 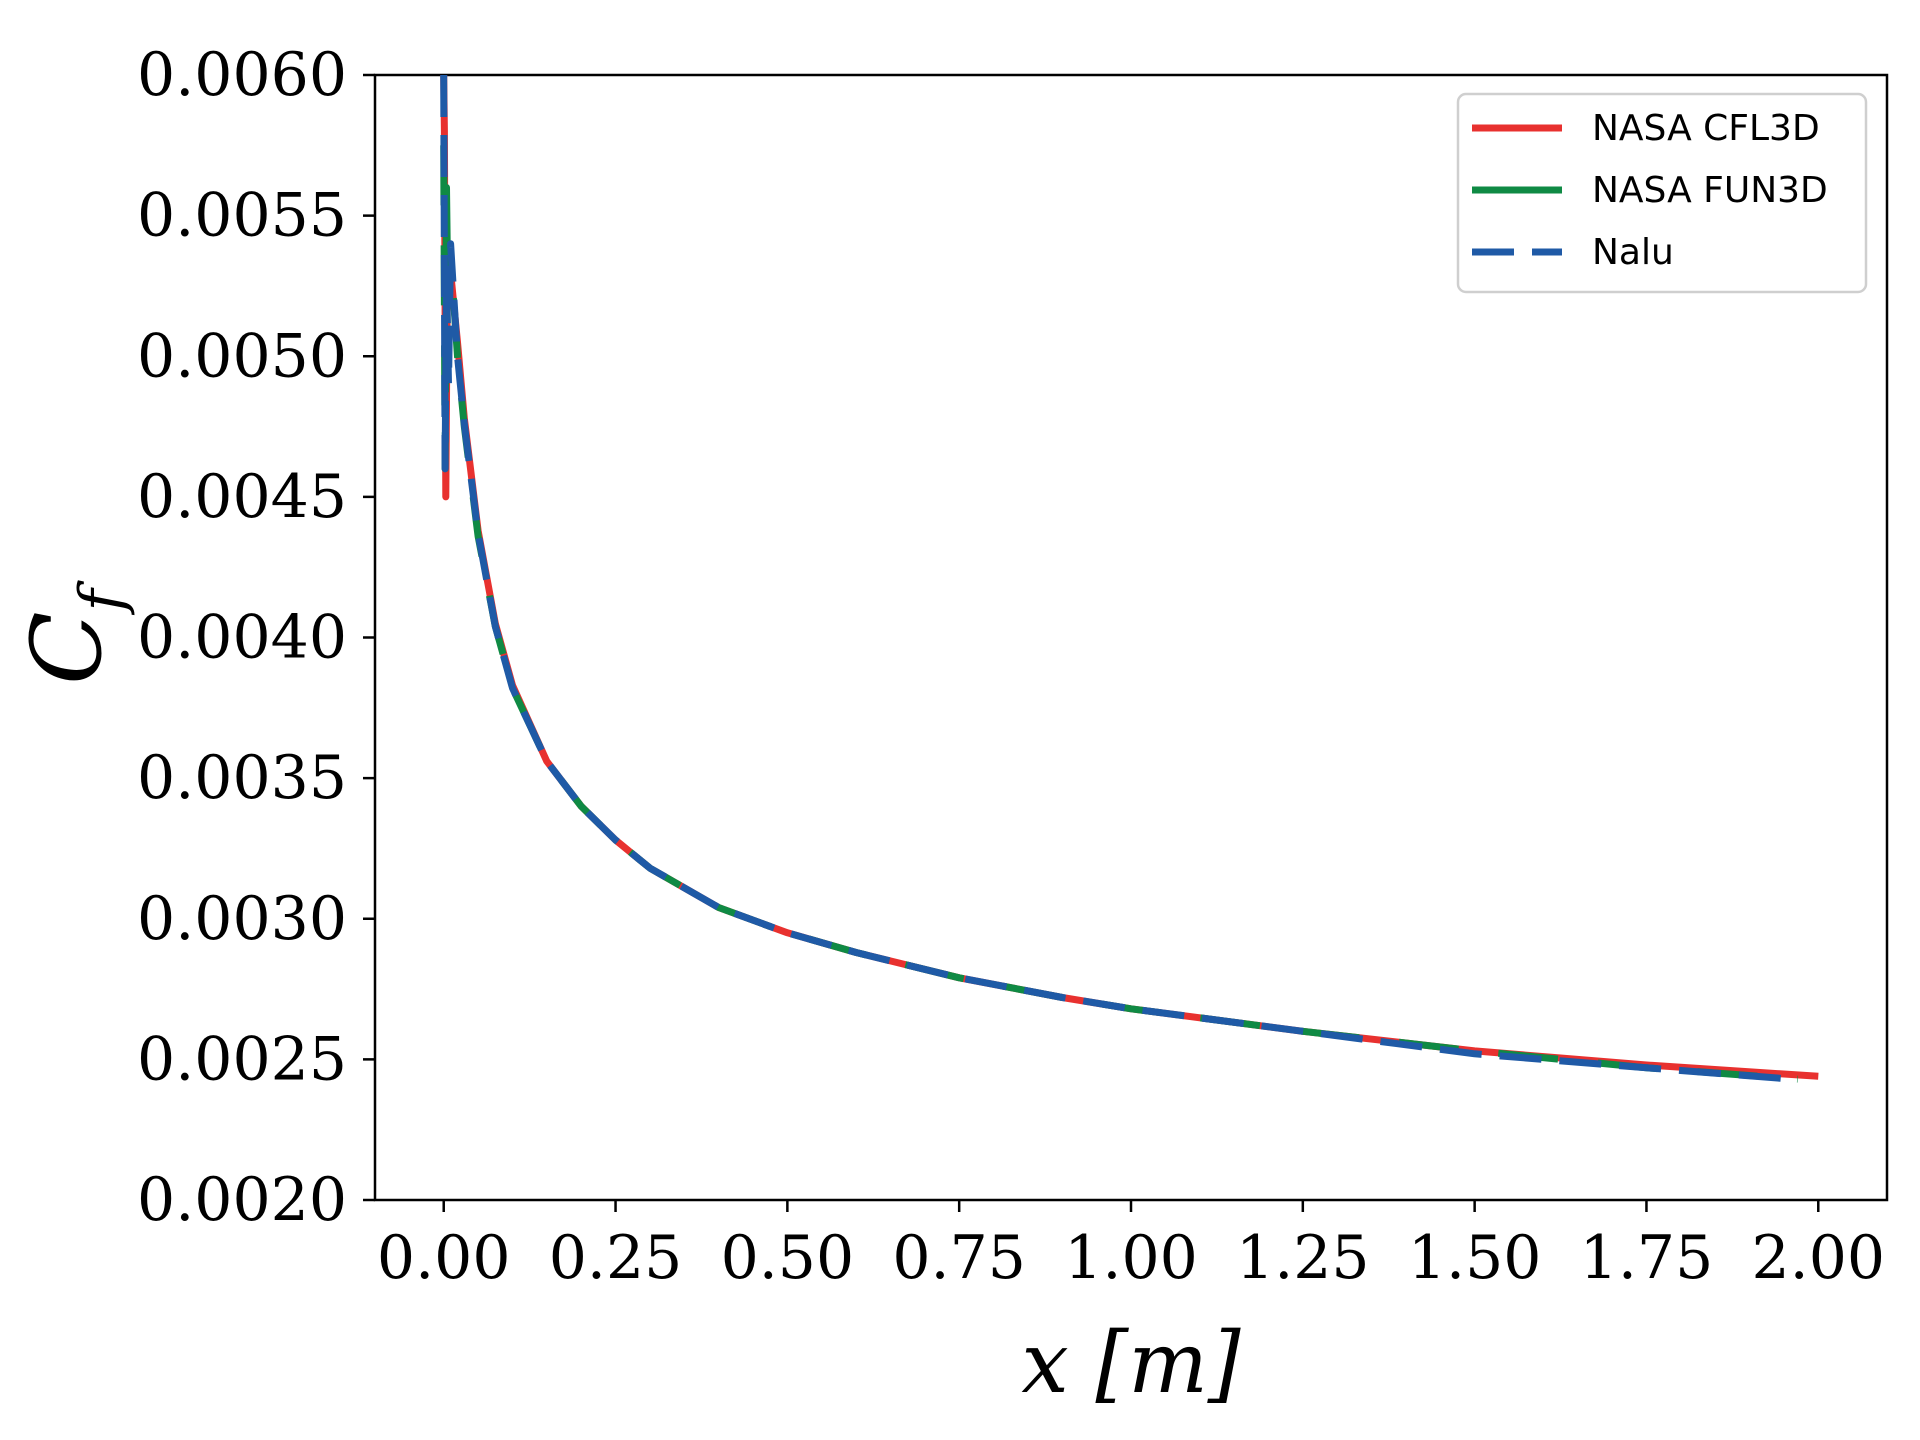 I want to click on y-tick-label: 0.0060, so click(x=242, y=75).